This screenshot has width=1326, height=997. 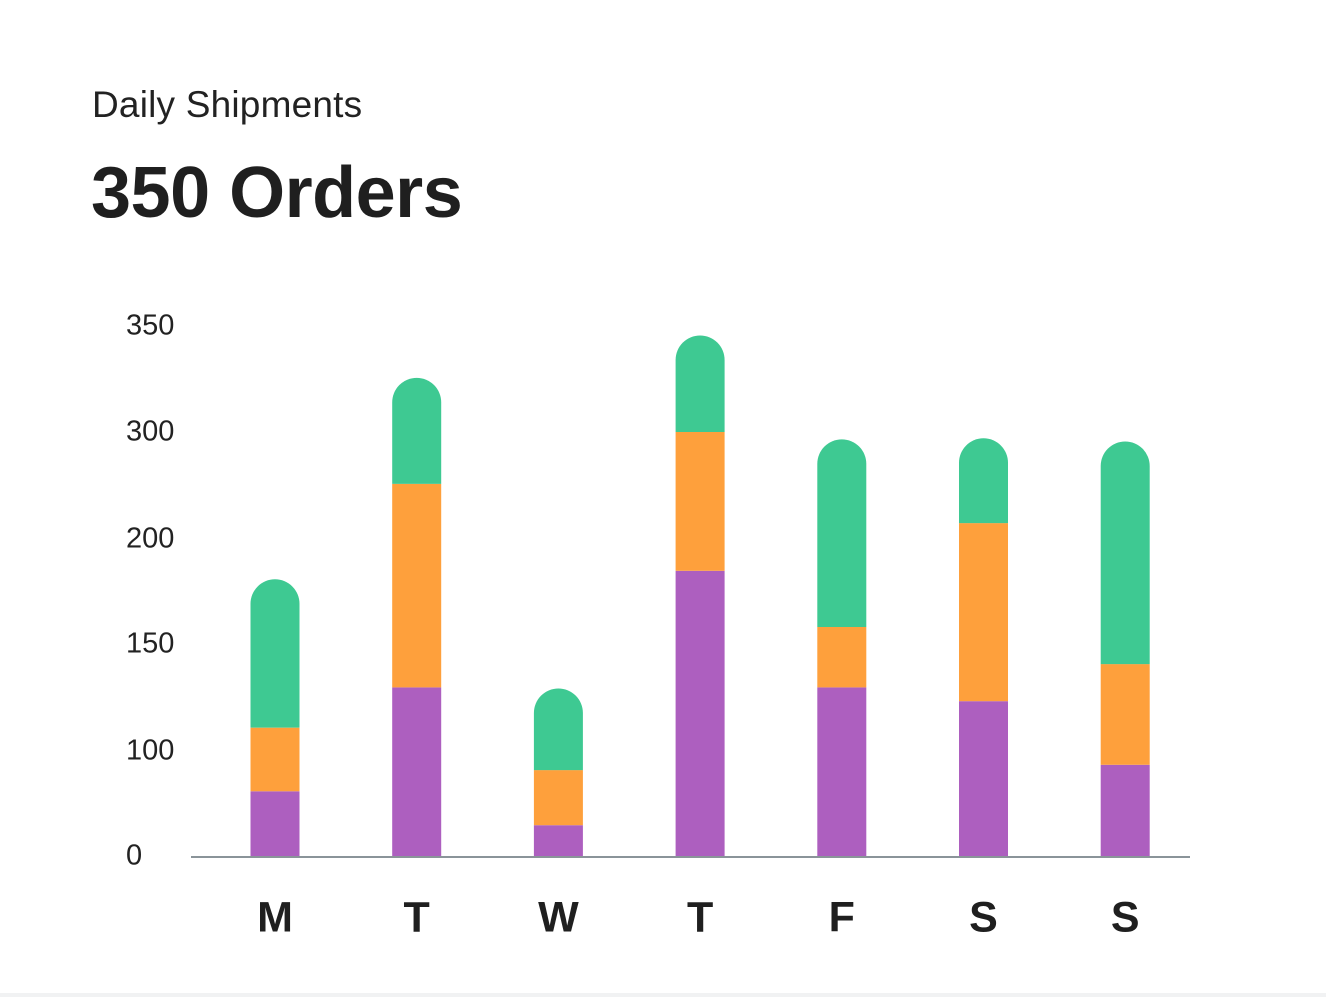 What do you see at coordinates (558, 917) in the screenshot?
I see `x-category-label: W` at bounding box center [558, 917].